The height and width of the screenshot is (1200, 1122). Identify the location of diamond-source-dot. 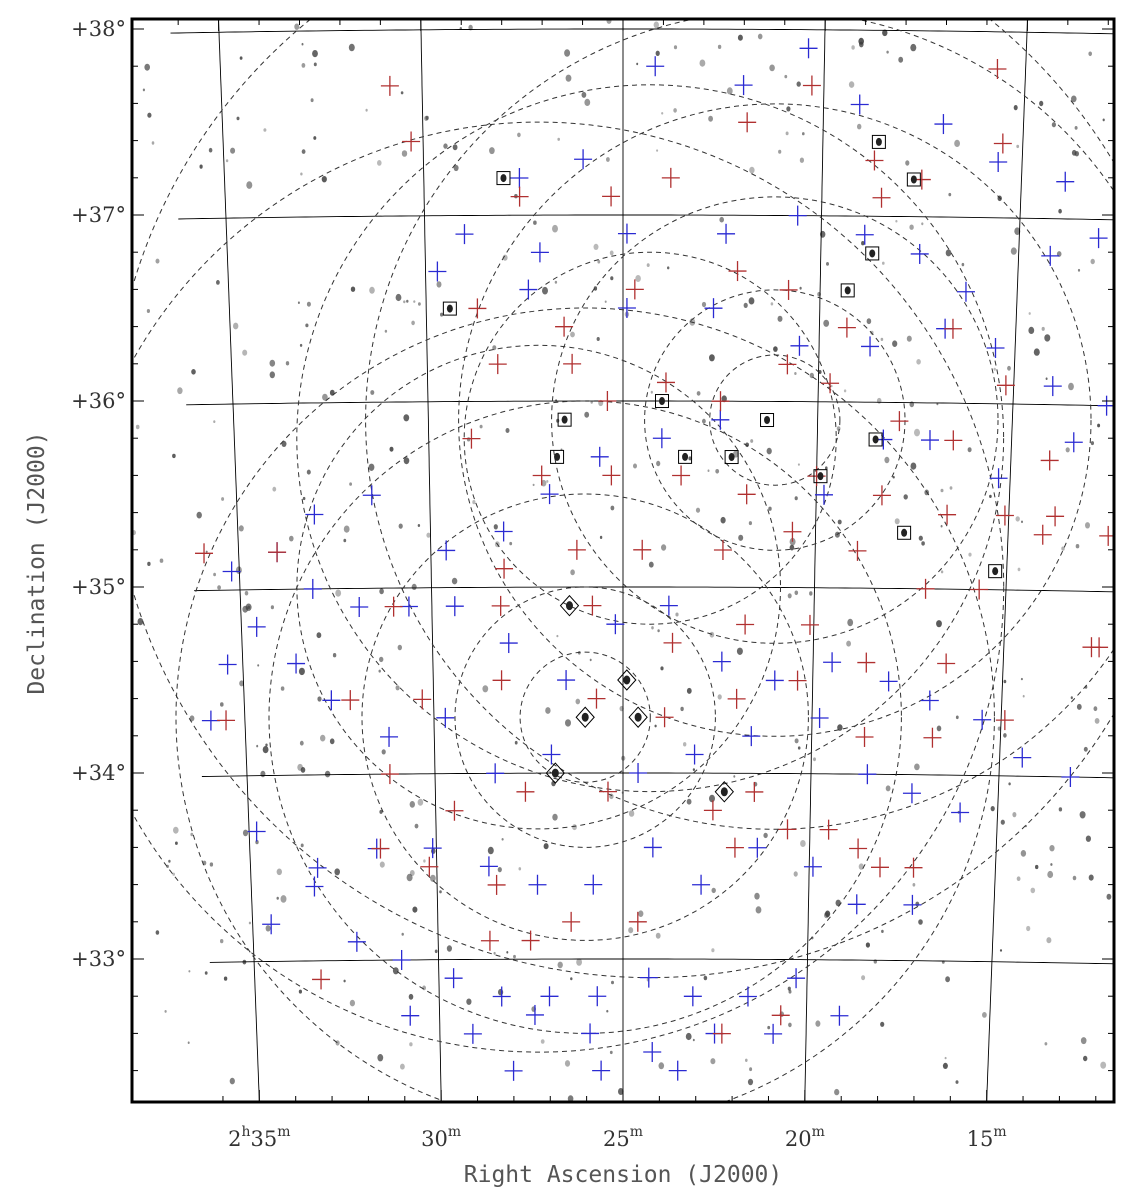
(627, 680).